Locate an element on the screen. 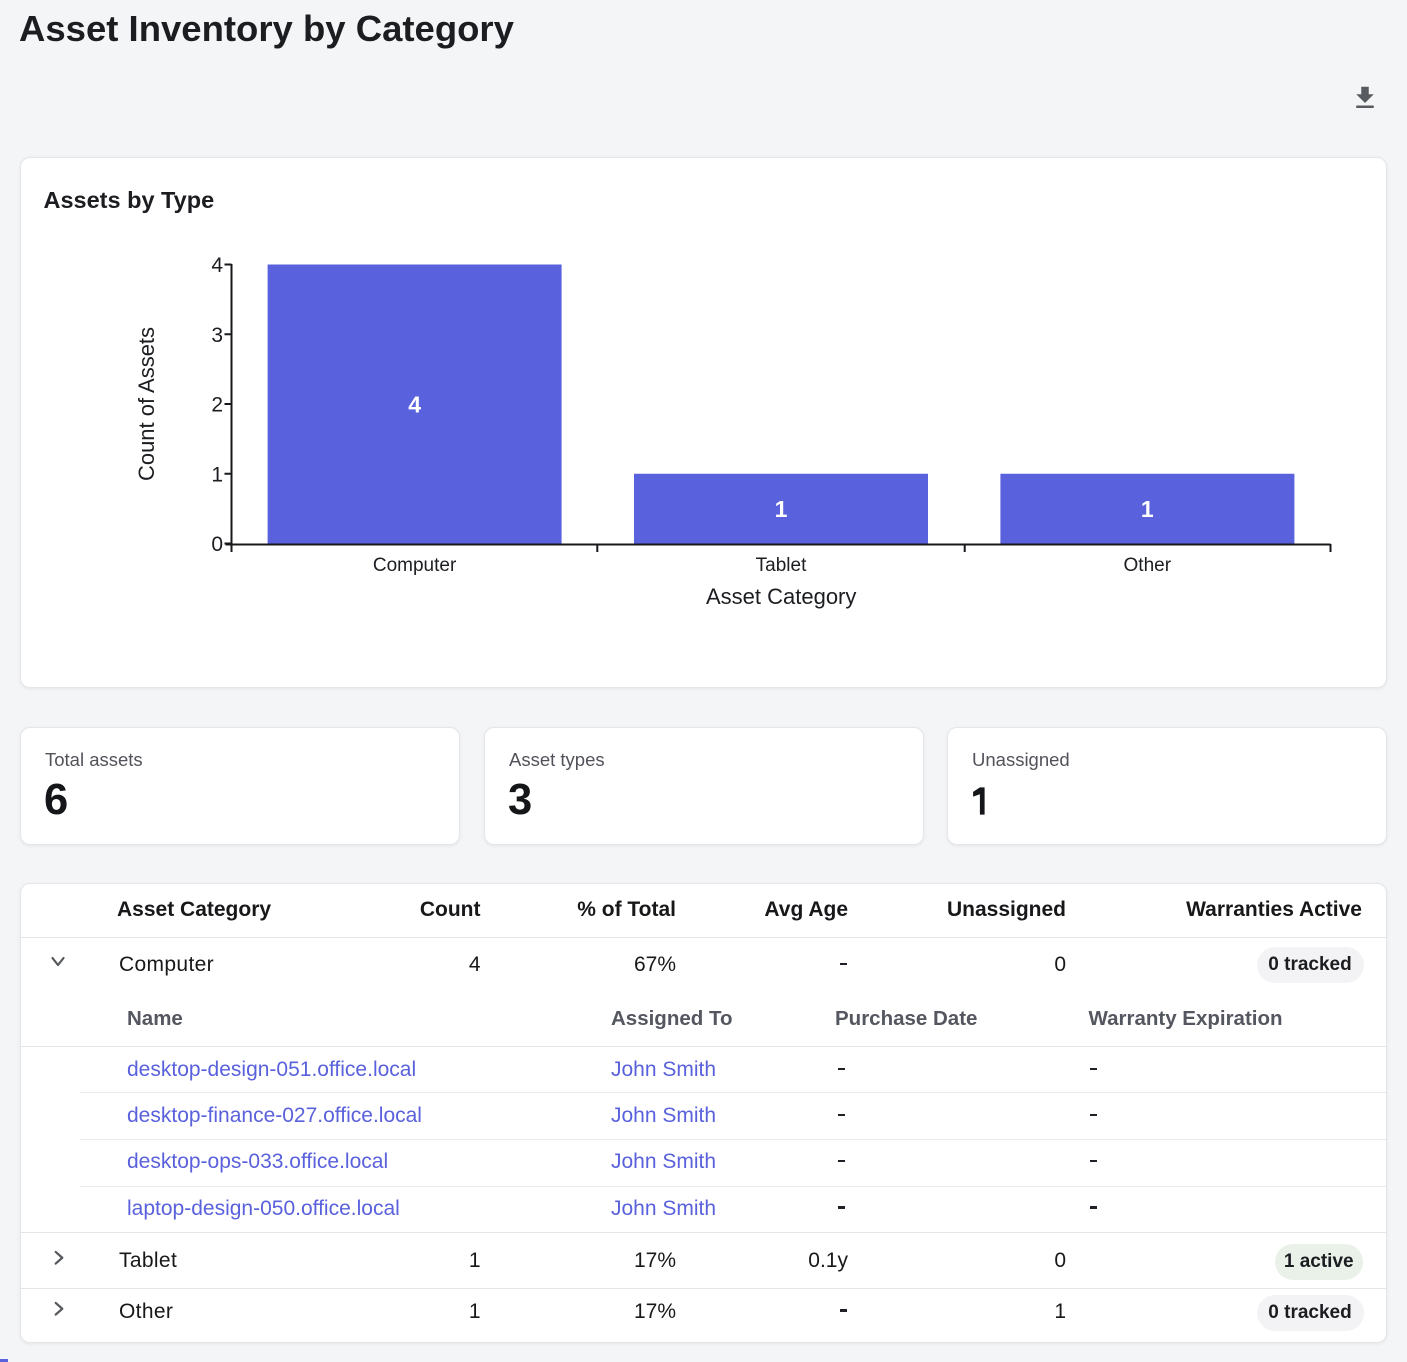 The height and width of the screenshot is (1362, 1407). svg-text: 3 is located at coordinates (217, 335).